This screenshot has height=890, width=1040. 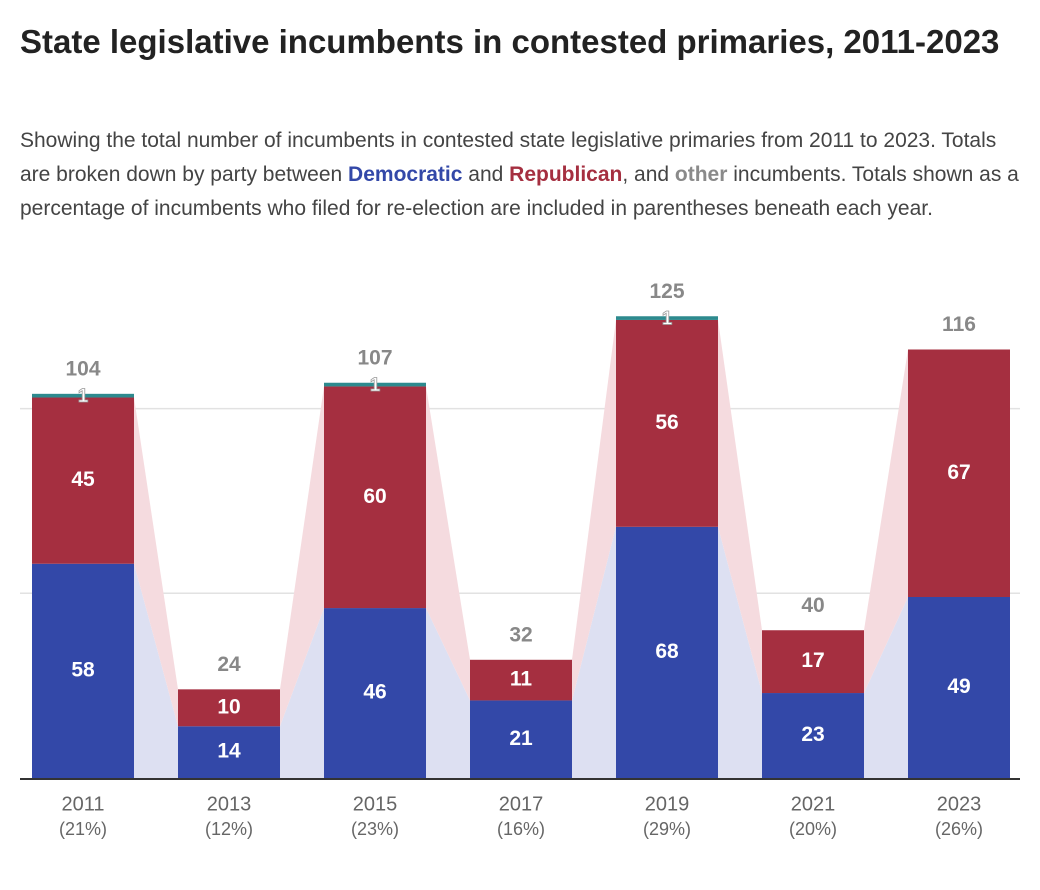 I want to click on democratic-value-label: 23, so click(x=812, y=734).